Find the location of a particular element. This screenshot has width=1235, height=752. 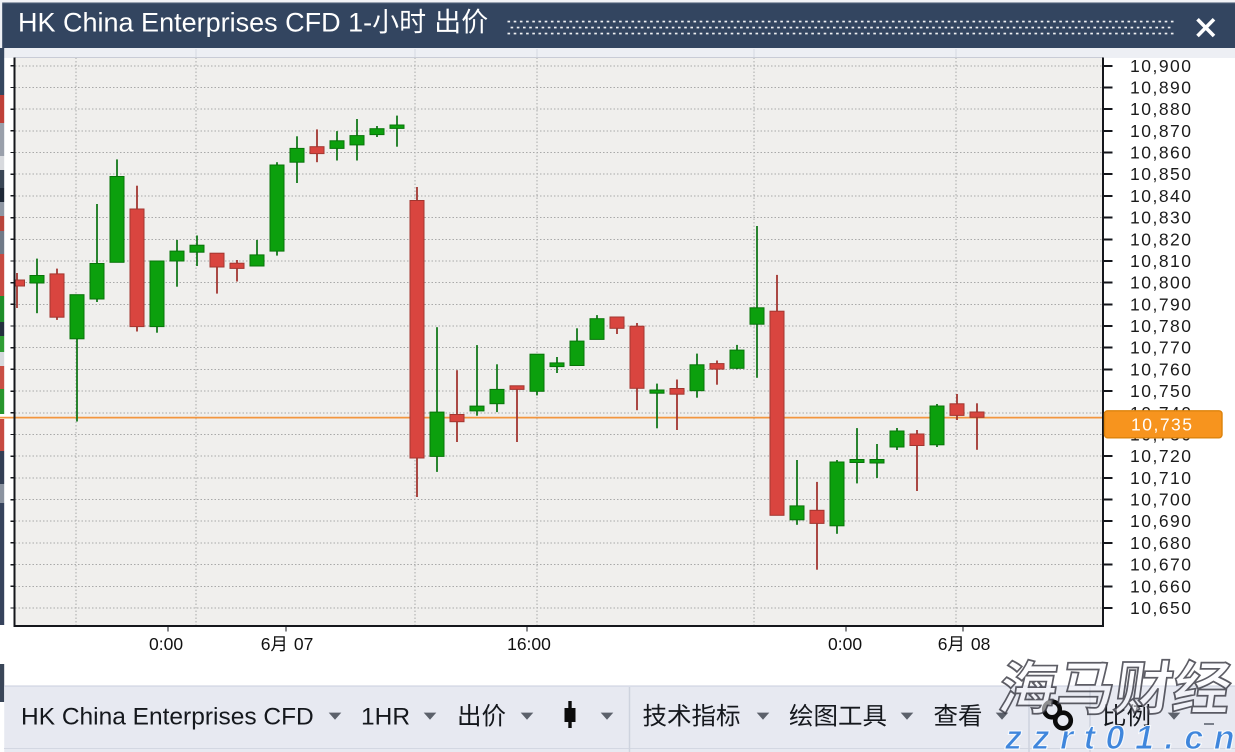

svg-text: 10,850 is located at coordinates (1161, 174).